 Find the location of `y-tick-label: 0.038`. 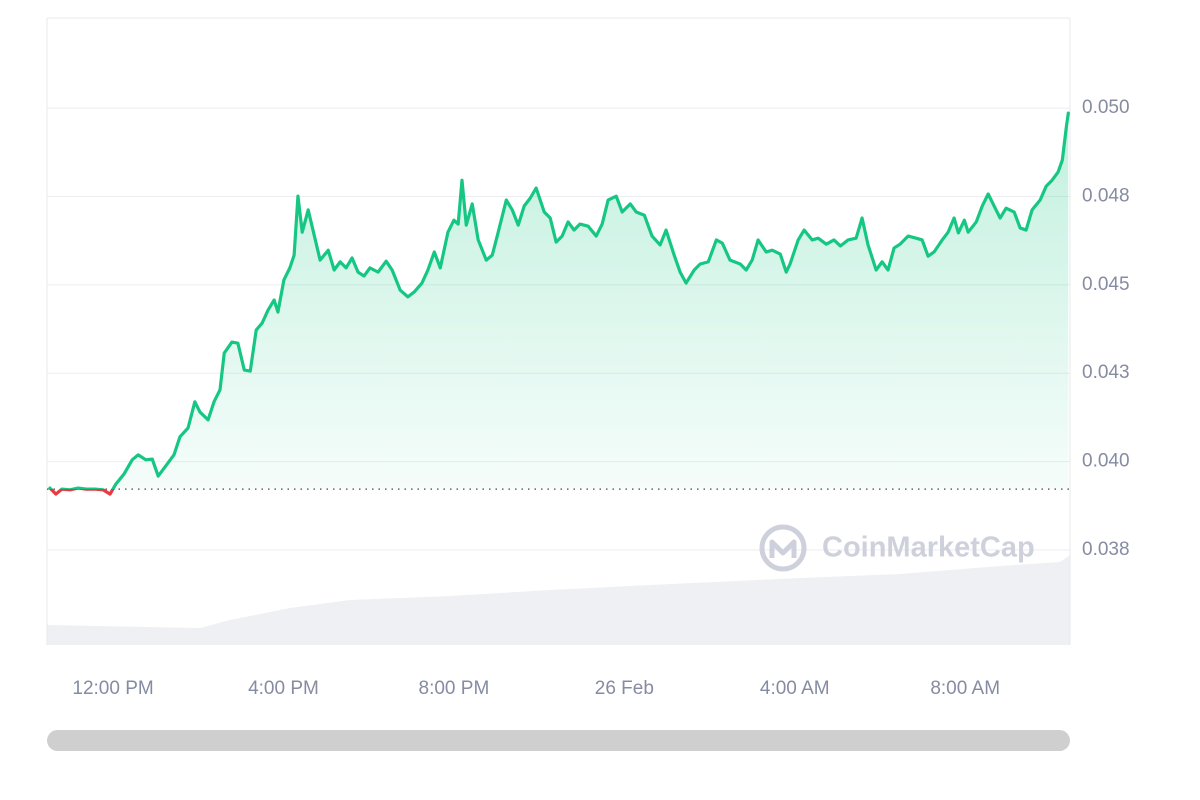

y-tick-label: 0.038 is located at coordinates (1106, 549).